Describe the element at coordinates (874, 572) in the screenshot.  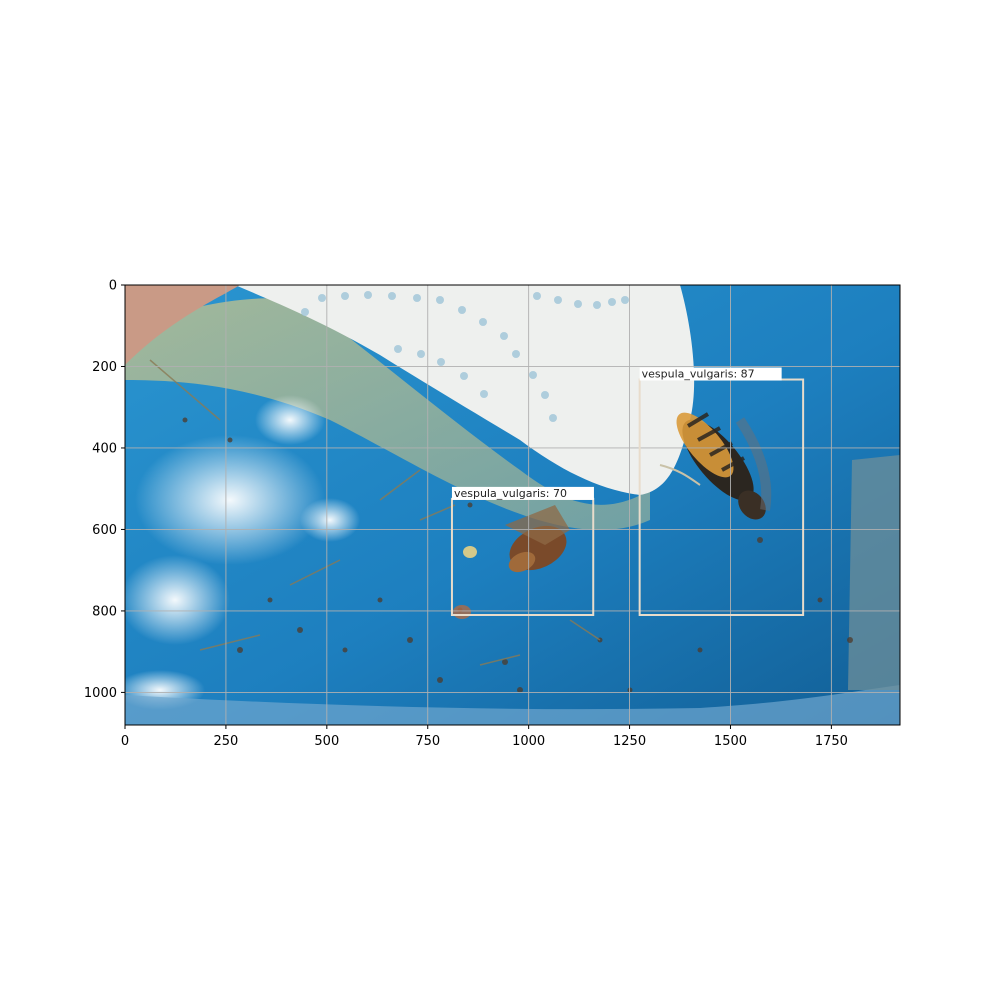
I see `container-corner` at that location.